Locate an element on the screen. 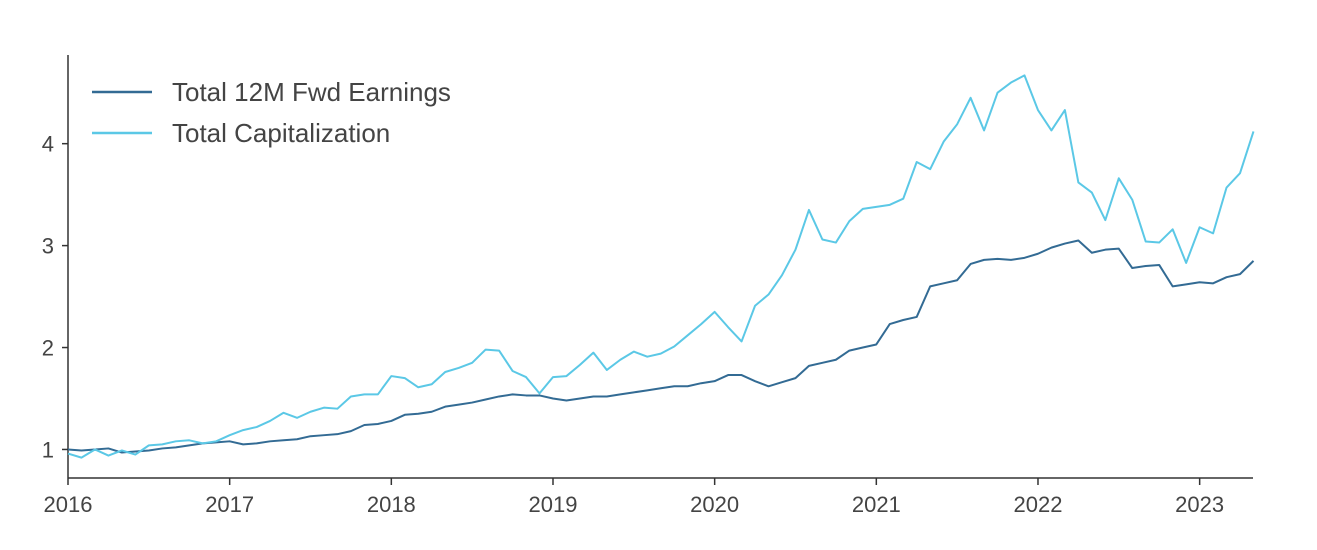 This screenshot has width=1317, height=550. x-tick-label: 2018 is located at coordinates (391, 504).